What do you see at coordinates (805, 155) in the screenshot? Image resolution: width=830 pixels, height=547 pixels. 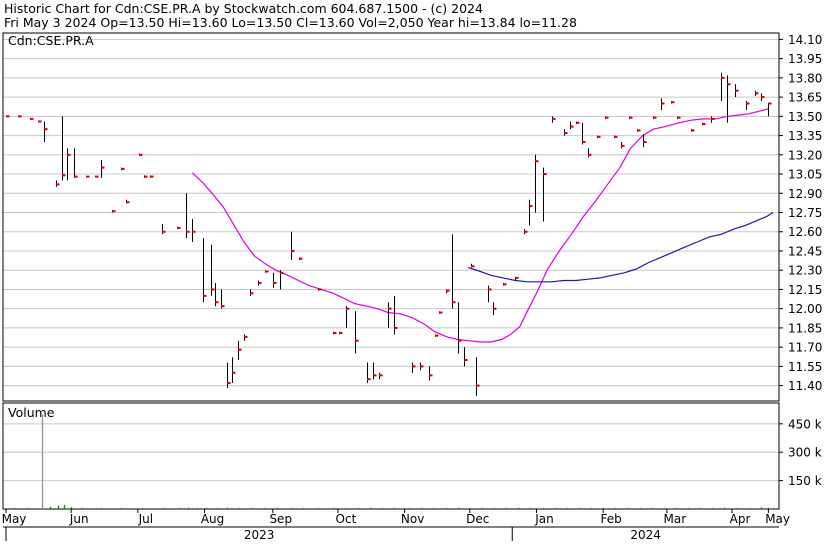 I see `price-tick-label: 13.20` at bounding box center [805, 155].